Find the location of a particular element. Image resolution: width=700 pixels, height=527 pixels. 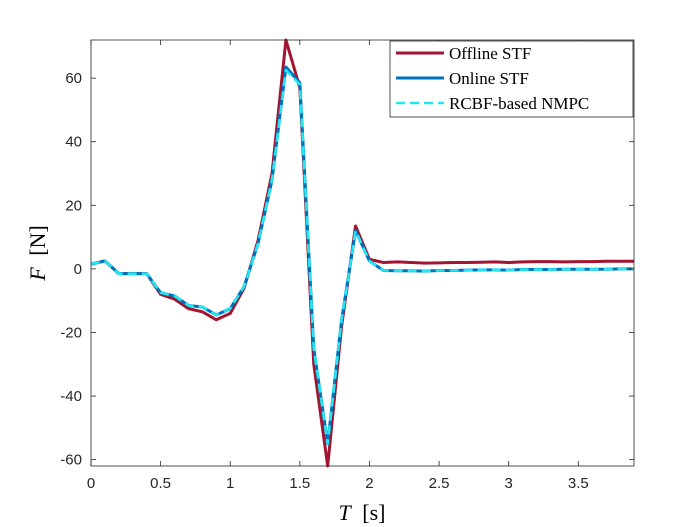

legend-label-1: Online STF is located at coordinates (489, 78).